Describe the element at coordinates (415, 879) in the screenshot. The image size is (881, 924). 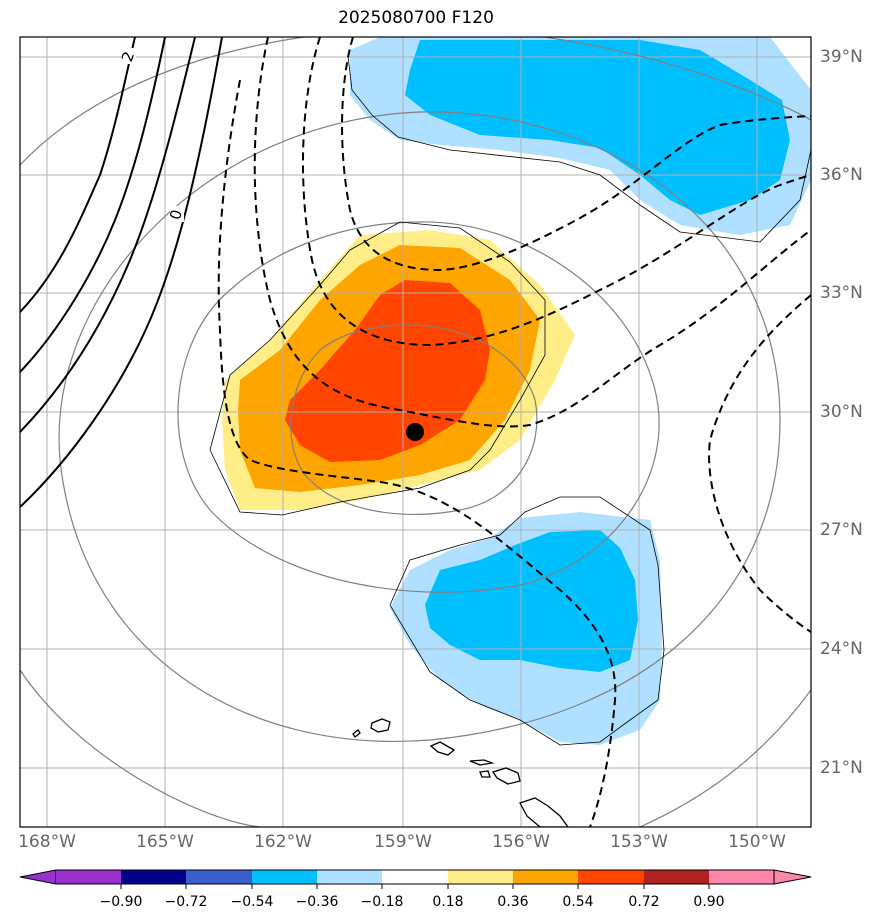
I see `colorbar` at that location.